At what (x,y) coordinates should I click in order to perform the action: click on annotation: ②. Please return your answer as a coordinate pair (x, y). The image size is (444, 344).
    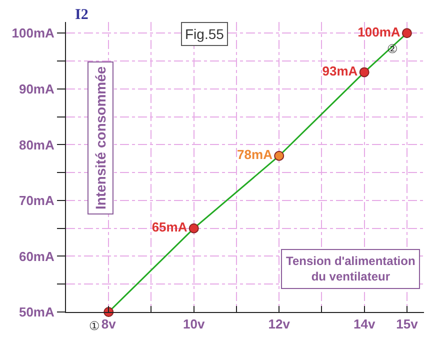
    Looking at the image, I should click on (392, 49).